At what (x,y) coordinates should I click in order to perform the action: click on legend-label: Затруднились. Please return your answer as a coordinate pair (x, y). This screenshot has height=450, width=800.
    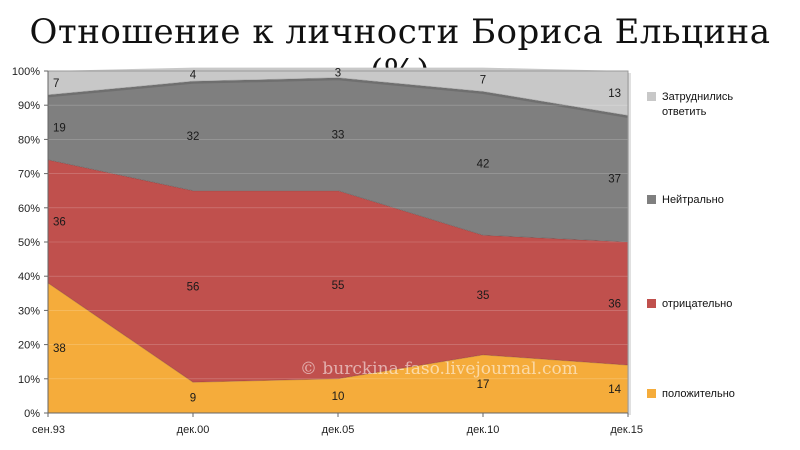
    Looking at the image, I should click on (697, 97).